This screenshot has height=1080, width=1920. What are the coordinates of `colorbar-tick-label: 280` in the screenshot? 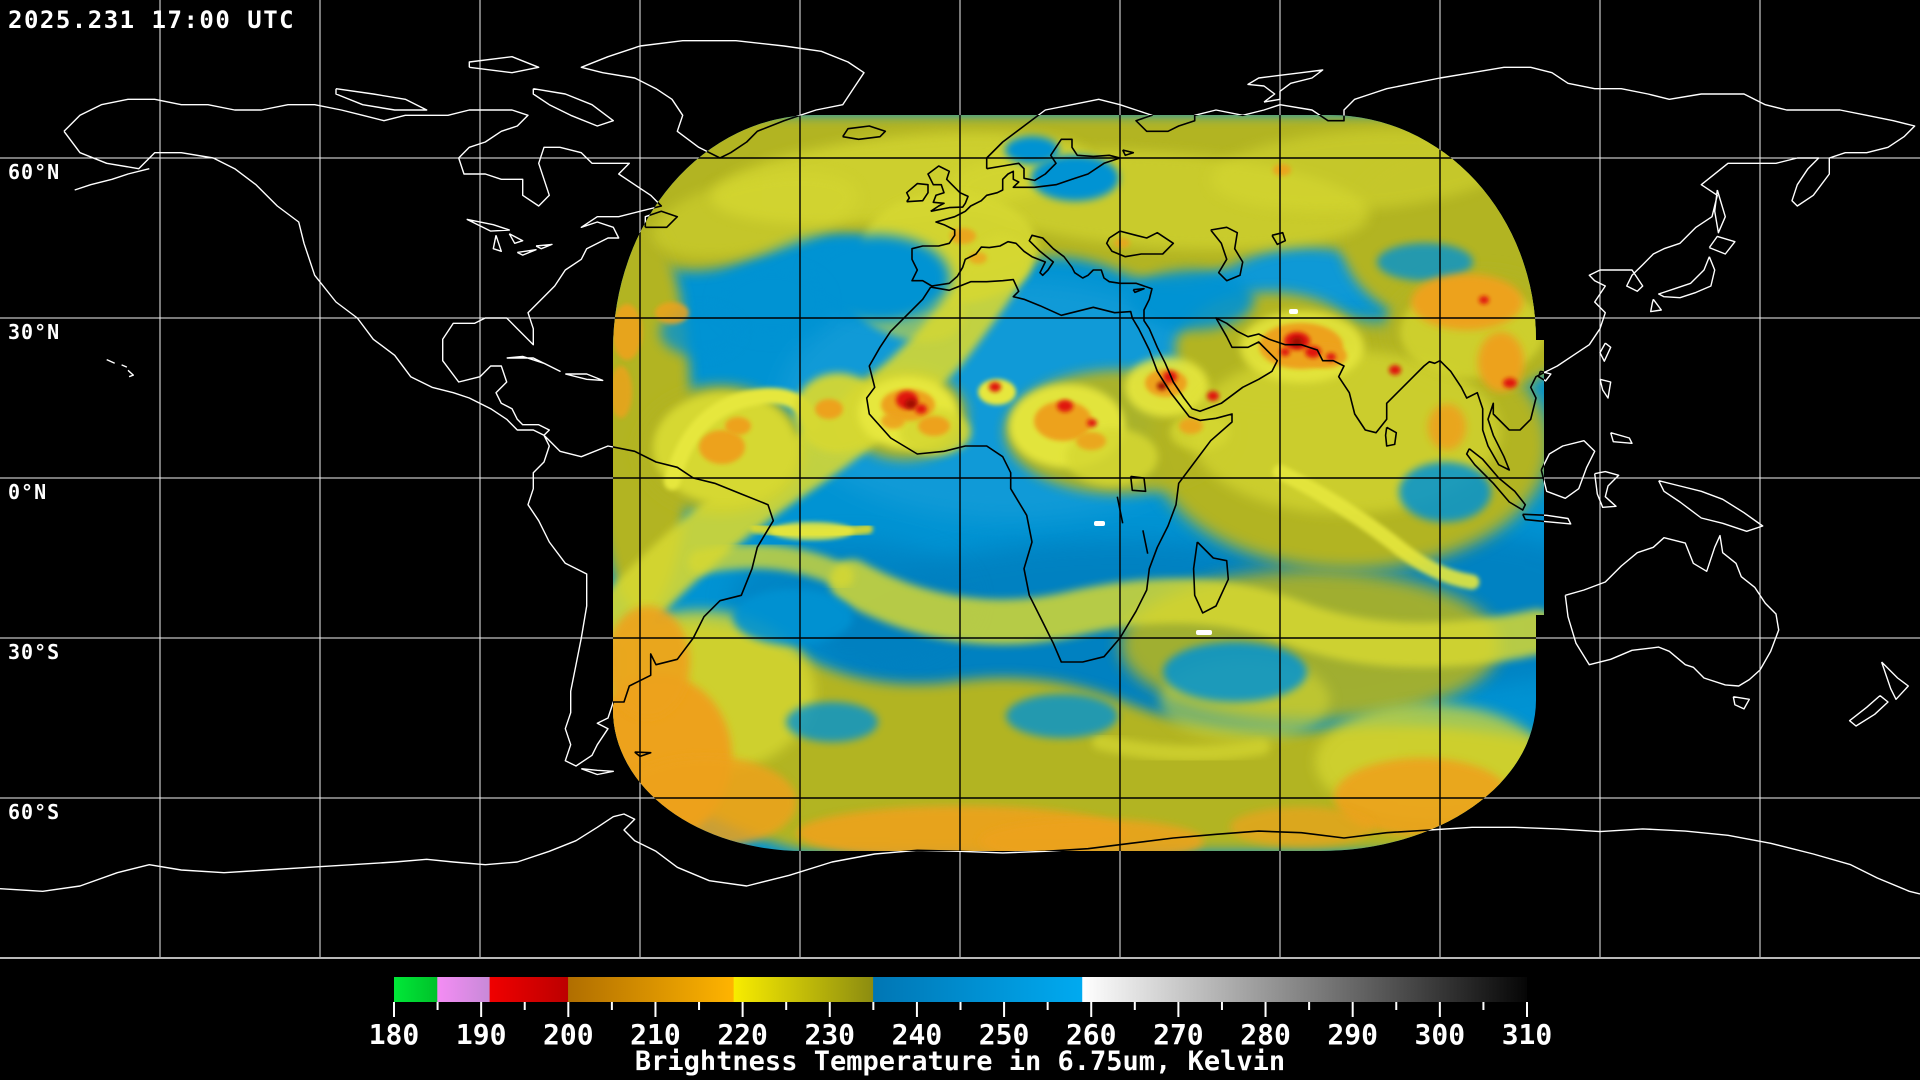 It's located at (1265, 1034).